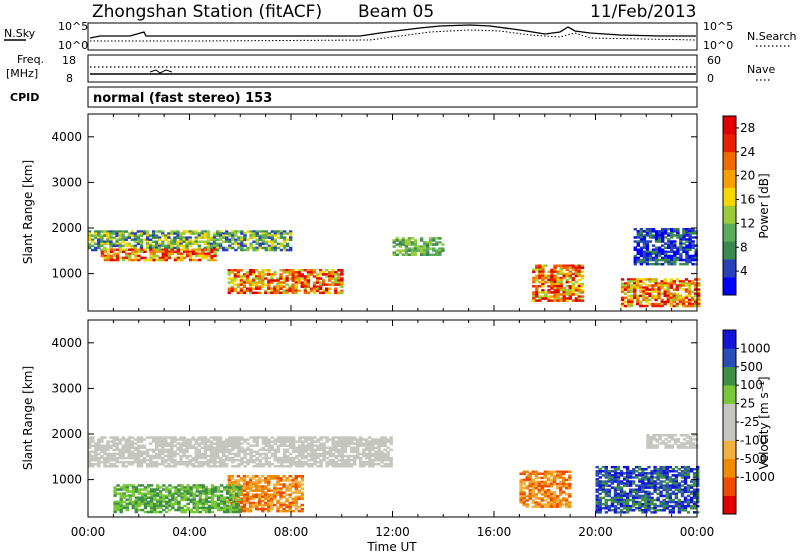 Image resolution: width=800 pixels, height=554 pixels. Describe the element at coordinates (207, 12) in the screenshot. I see `station-title: Zhongshan Station (fitACF)` at that location.